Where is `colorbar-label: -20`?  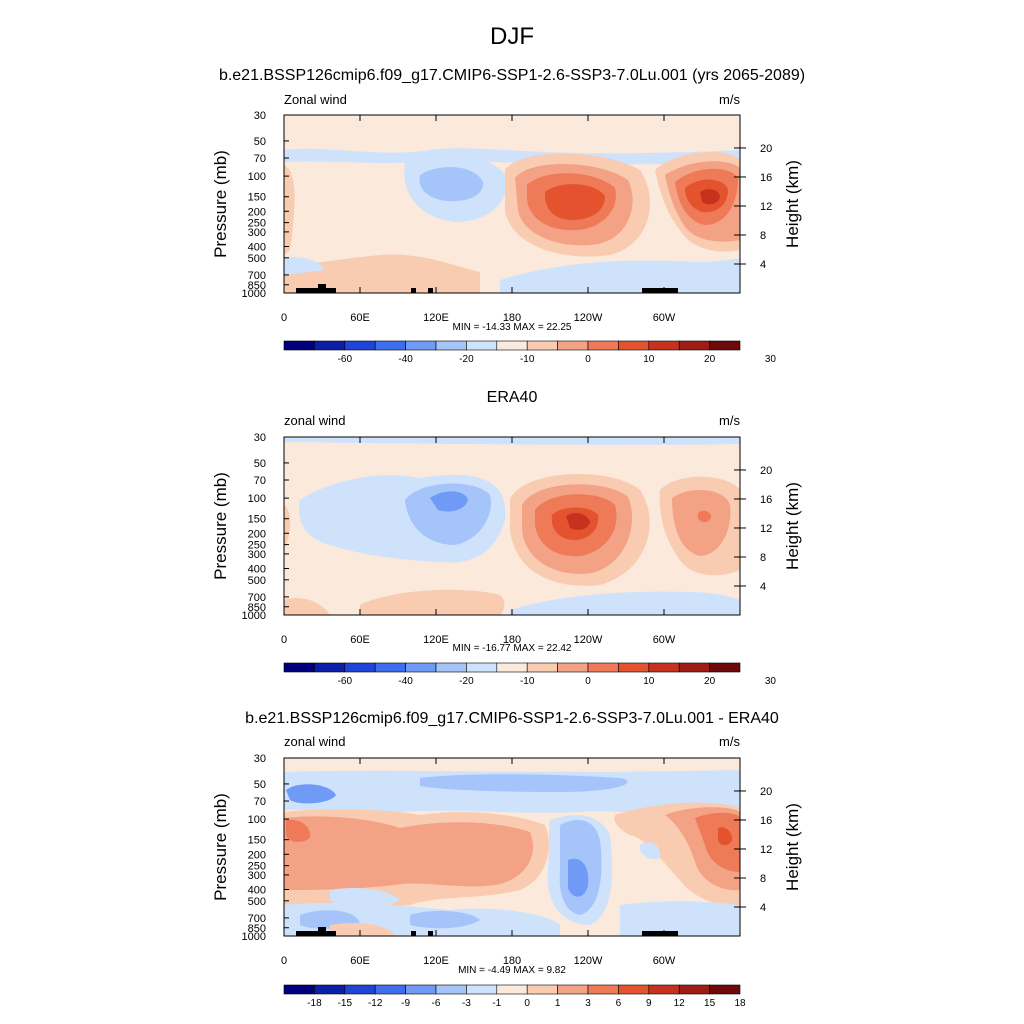
colorbar-label: -20 is located at coordinates (466, 681).